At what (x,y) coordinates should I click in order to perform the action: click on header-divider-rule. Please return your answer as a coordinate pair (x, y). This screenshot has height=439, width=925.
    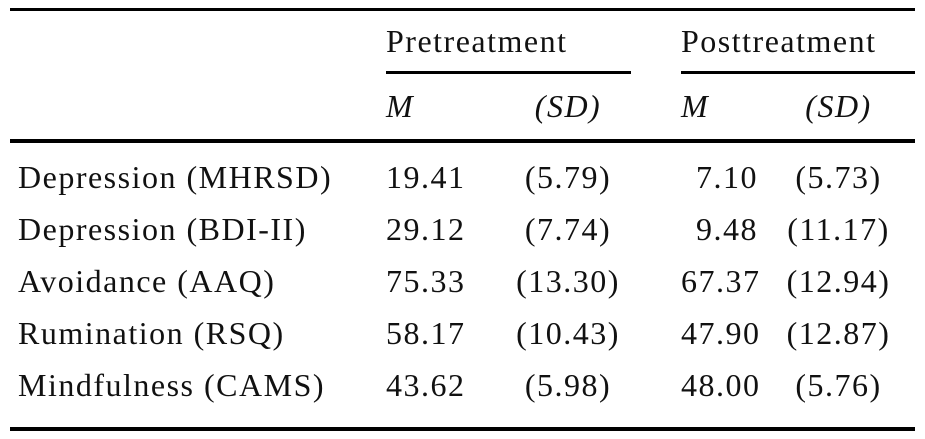
    Looking at the image, I should click on (462, 141).